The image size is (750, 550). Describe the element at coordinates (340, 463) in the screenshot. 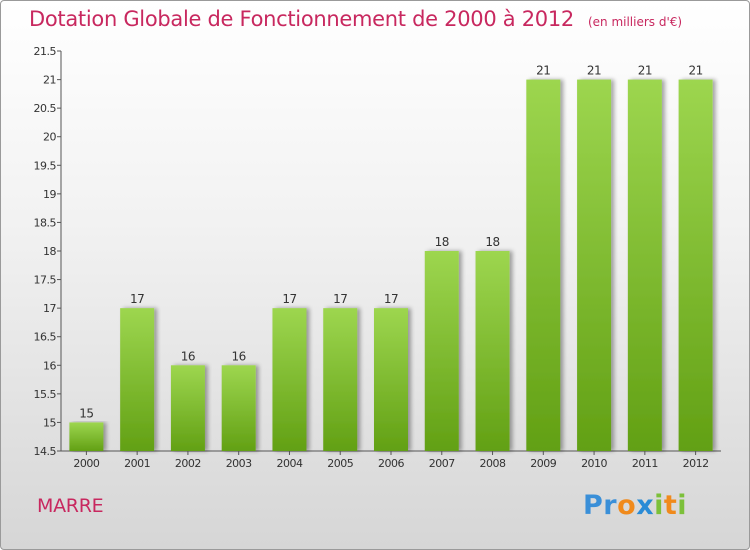

I see `x-tick-label: 2005` at that location.